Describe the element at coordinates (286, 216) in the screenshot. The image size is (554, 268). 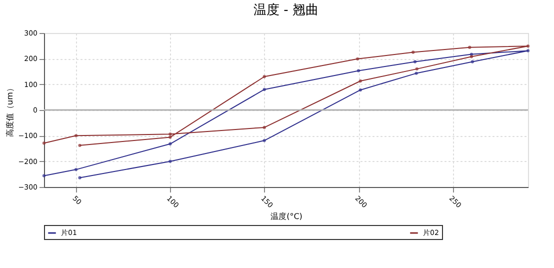
I see `x-axis-title: 温度(°C)` at that location.